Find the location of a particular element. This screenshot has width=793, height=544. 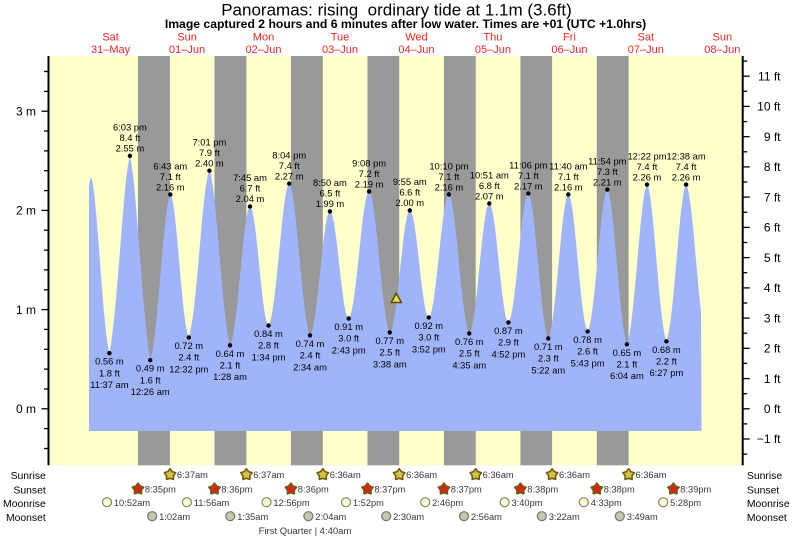

svg-text: 0.71 m is located at coordinates (548, 346).